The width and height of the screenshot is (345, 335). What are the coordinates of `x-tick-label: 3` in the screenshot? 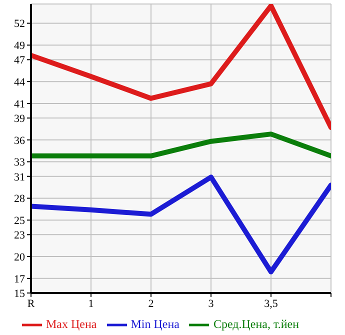 It's located at (211, 304).